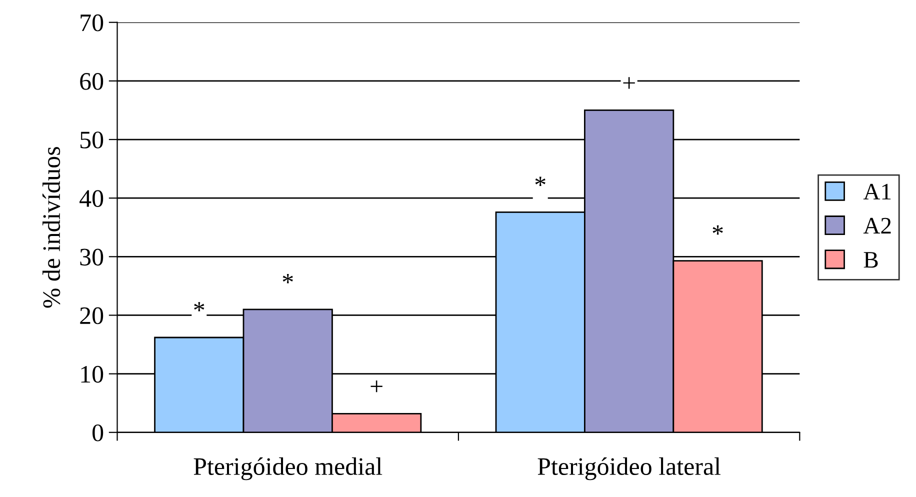  I want to click on y-tick-label: 30, so click(92, 257).